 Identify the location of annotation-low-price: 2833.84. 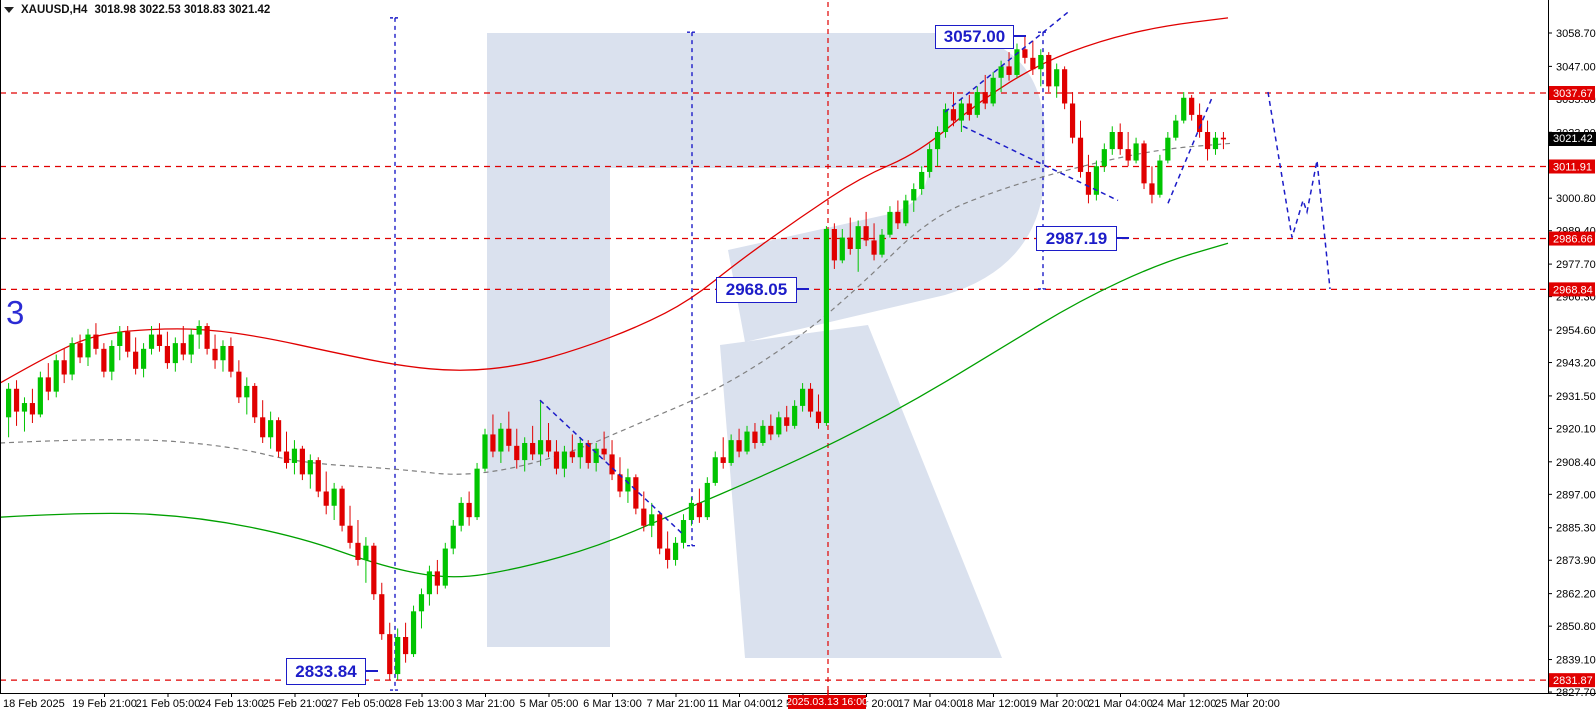
(326, 671).